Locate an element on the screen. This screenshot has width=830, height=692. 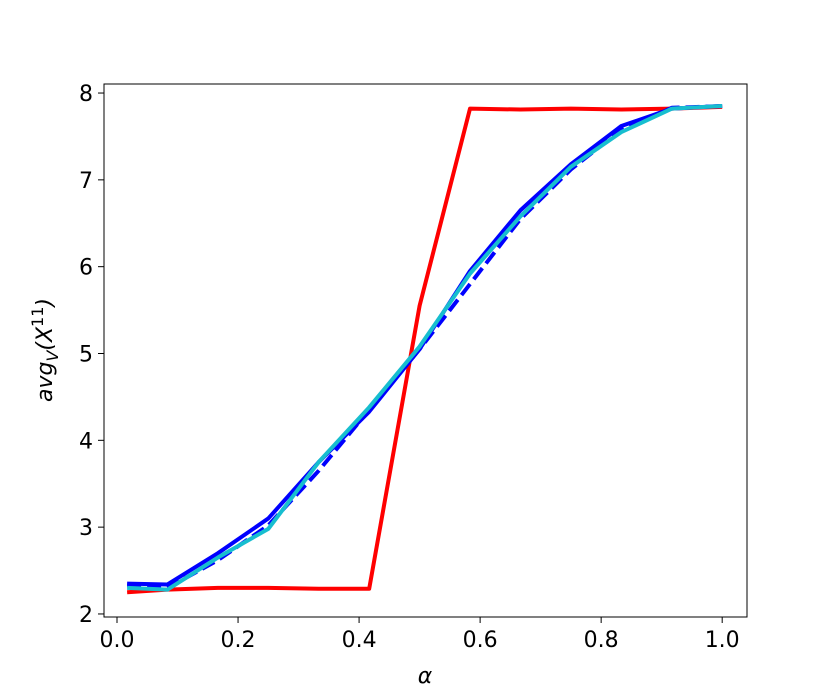
y-label-part: avg is located at coordinates (45, 382).